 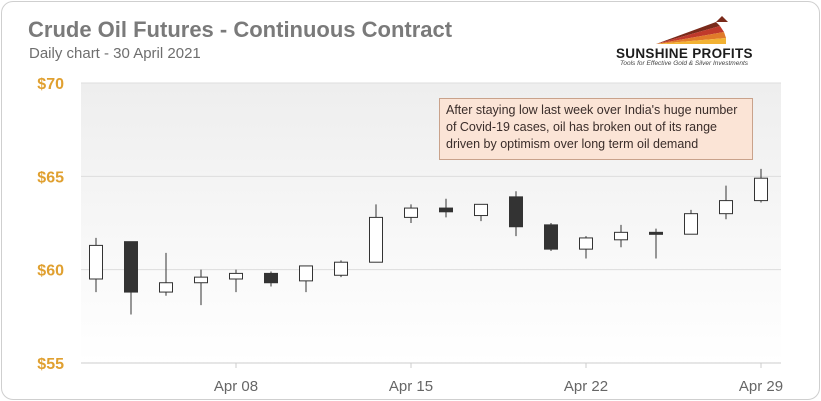 What do you see at coordinates (240, 29) in the screenshot?
I see `chart-title: Crude Oil Futures - Continuous Contract` at bounding box center [240, 29].